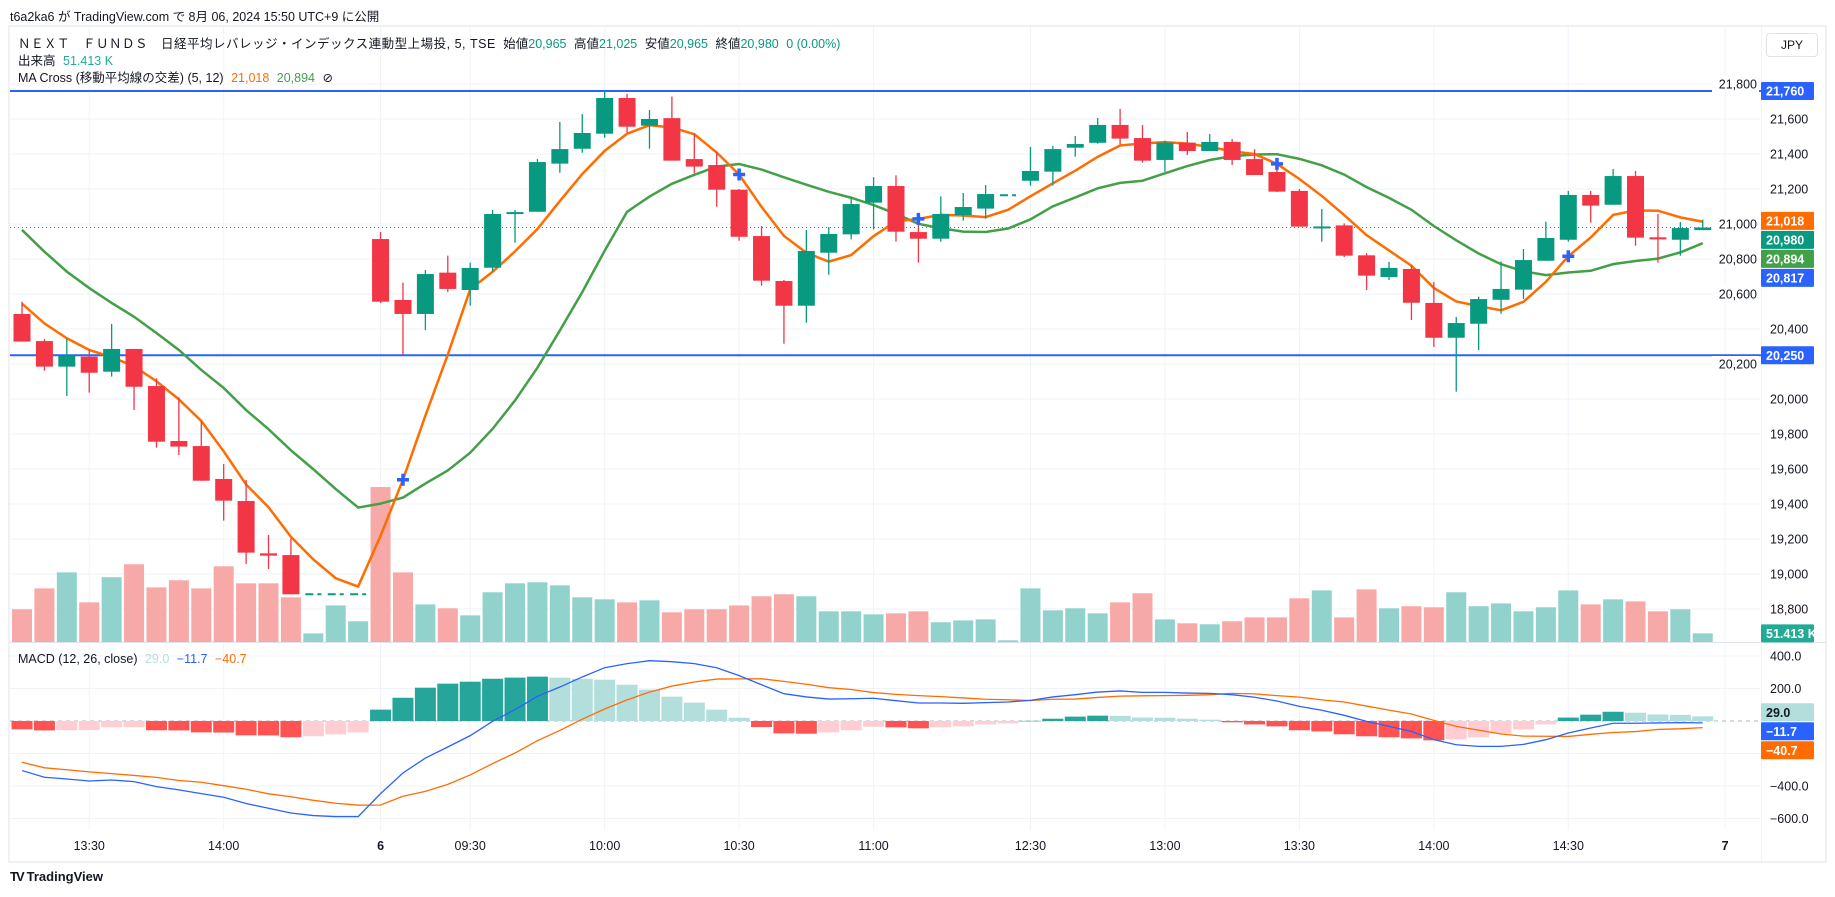 This screenshot has width=1835, height=897. What do you see at coordinates (327, 78) in the screenshot?
I see `hidden-eye-icon: ⊘` at bounding box center [327, 78].